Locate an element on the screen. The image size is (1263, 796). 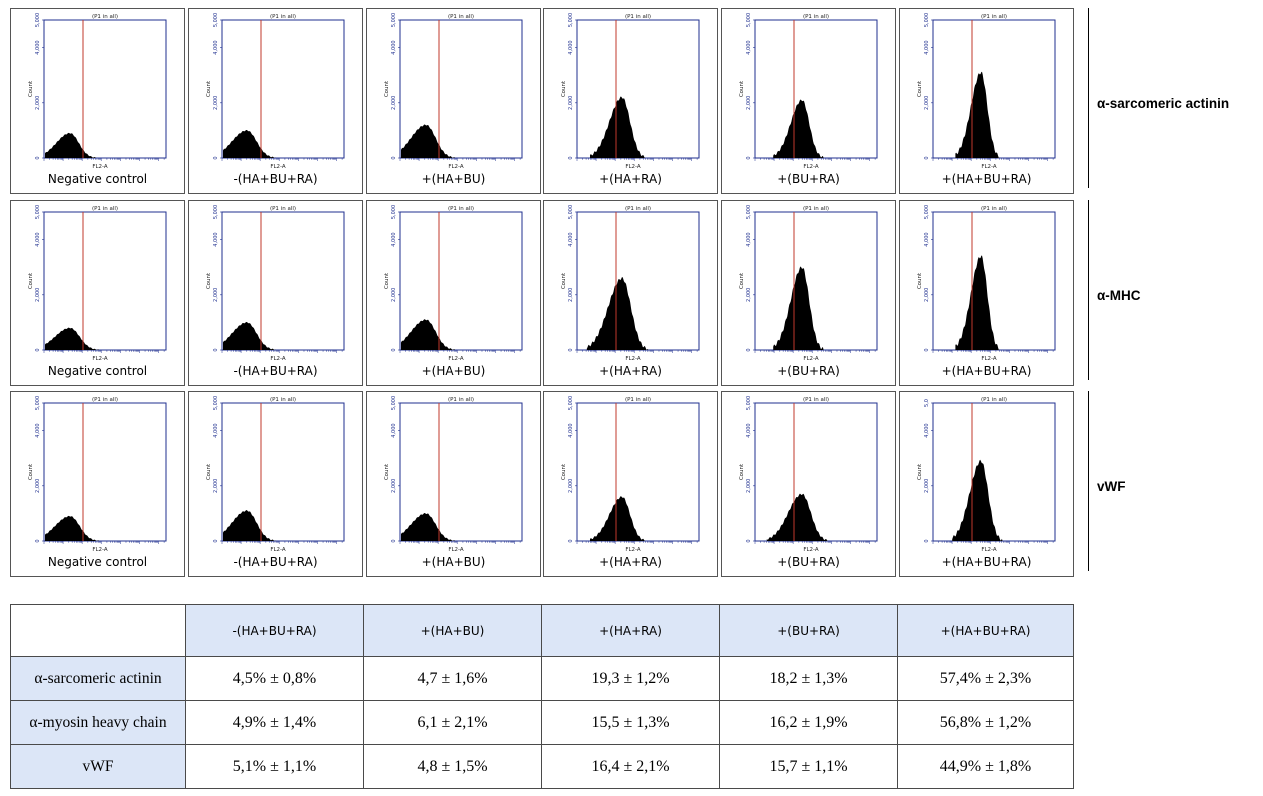
table-cell: 16,4 ± 2,1% is located at coordinates (631, 767).